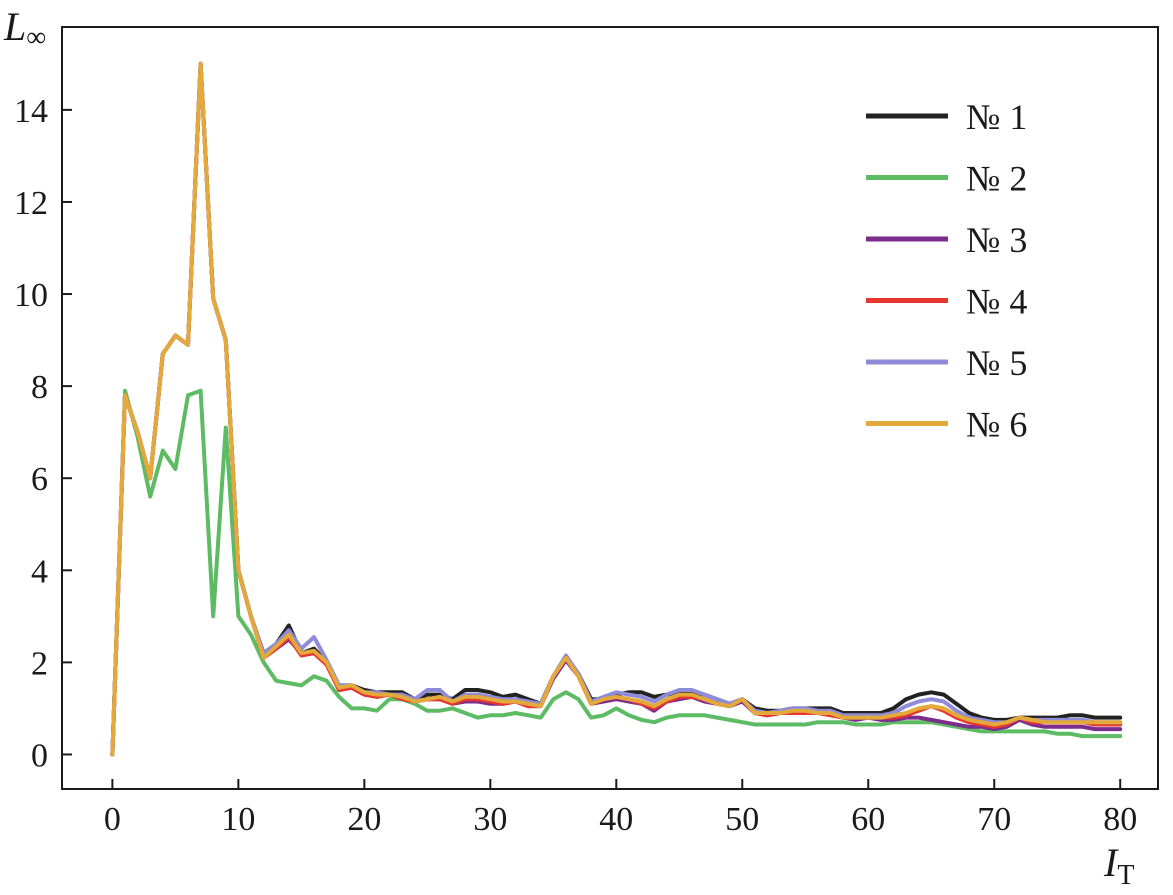  I want to click on y-tick-label: 12, so click(31, 203).